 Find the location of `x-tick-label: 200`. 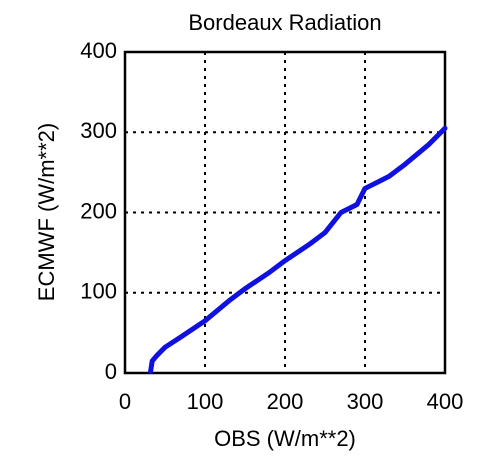

x-tick-label: 200 is located at coordinates (285, 401).